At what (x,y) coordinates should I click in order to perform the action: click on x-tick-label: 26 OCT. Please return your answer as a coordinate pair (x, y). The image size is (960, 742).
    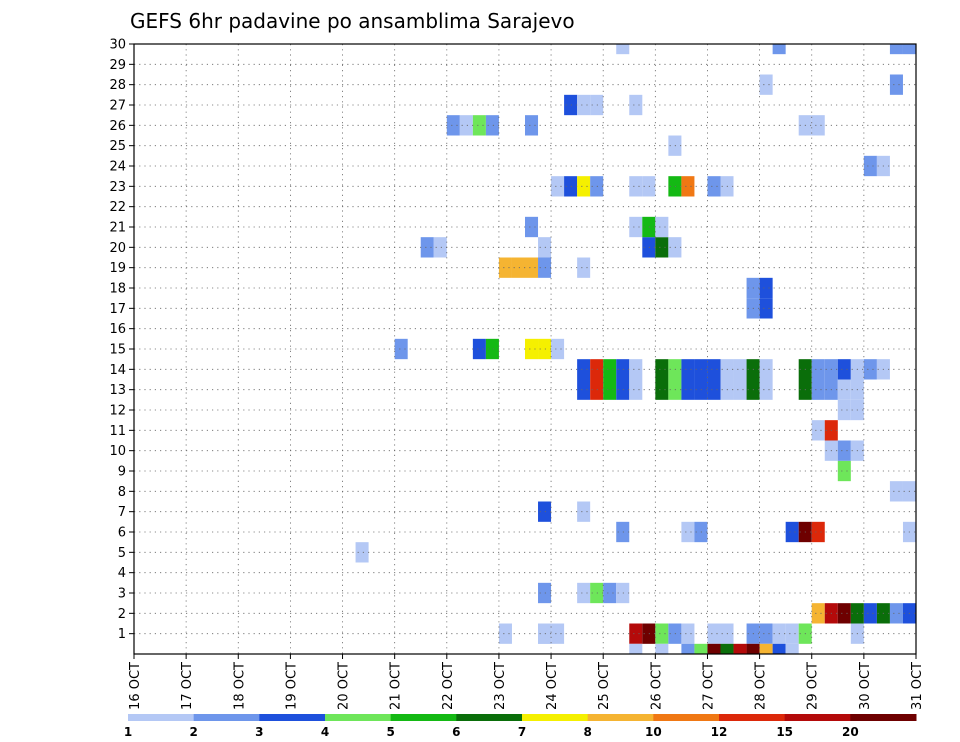
    Looking at the image, I should click on (656, 686).